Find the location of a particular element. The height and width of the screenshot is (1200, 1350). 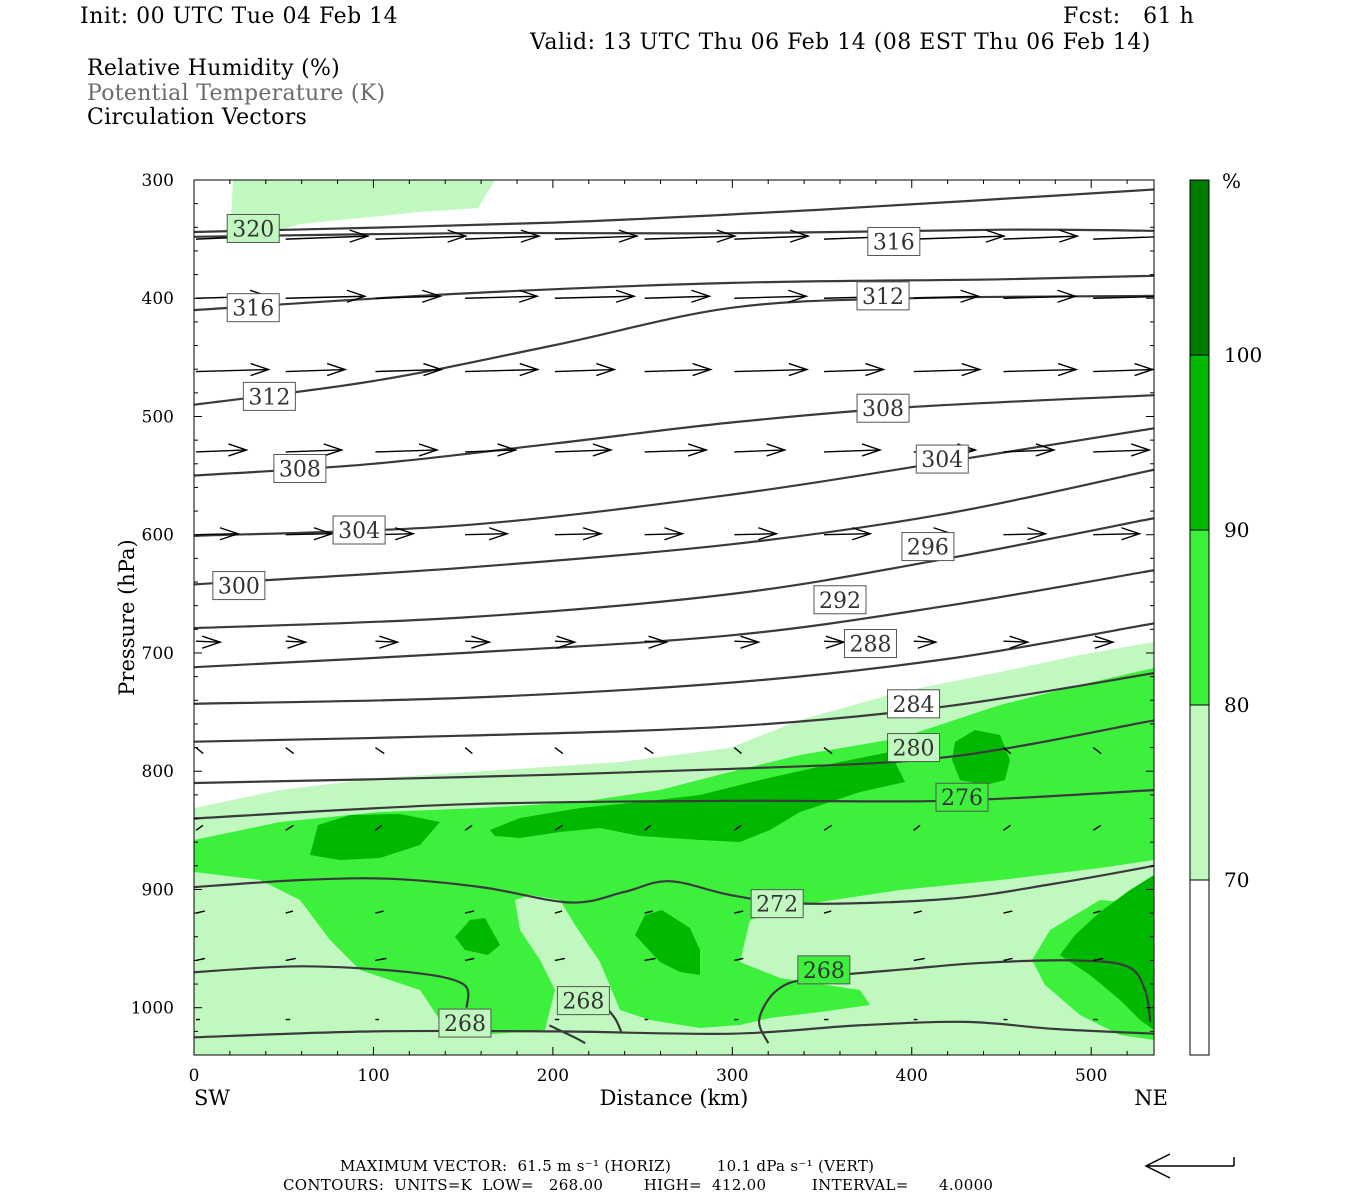

rh70-upper-patch is located at coordinates (362, 210).